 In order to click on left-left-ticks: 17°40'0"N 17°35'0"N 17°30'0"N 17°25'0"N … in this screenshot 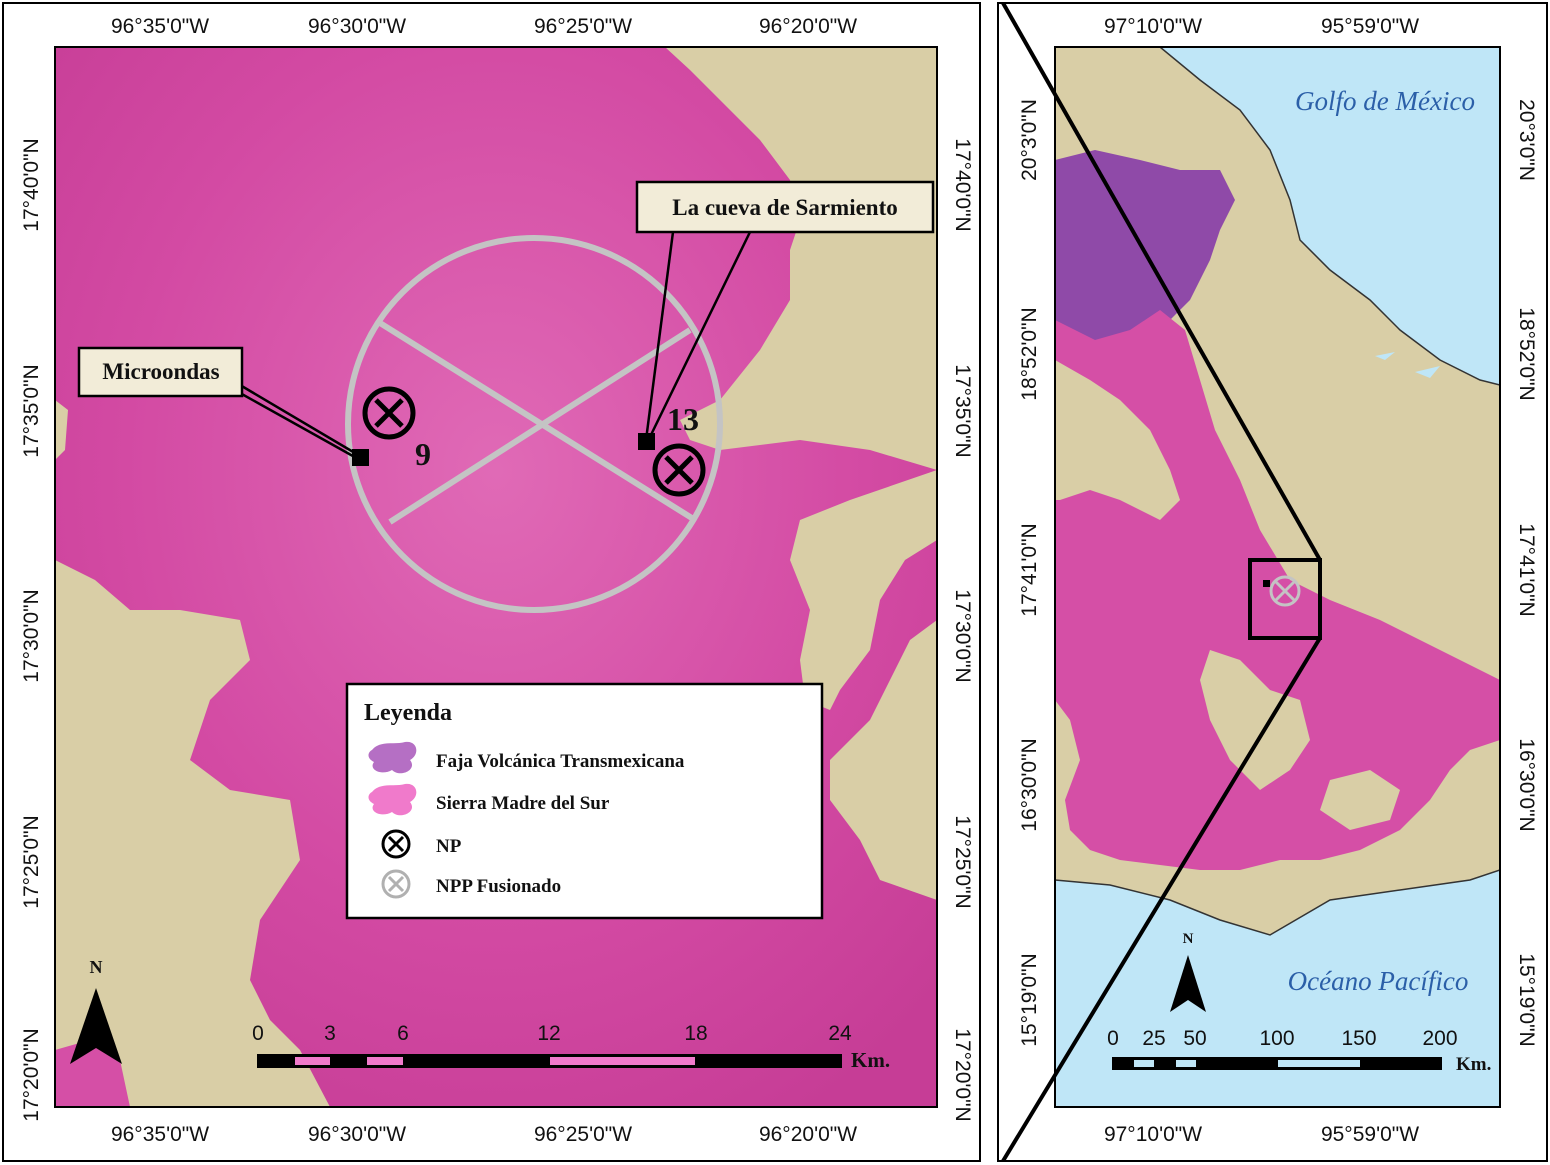, I will do `click(31, 629)`.